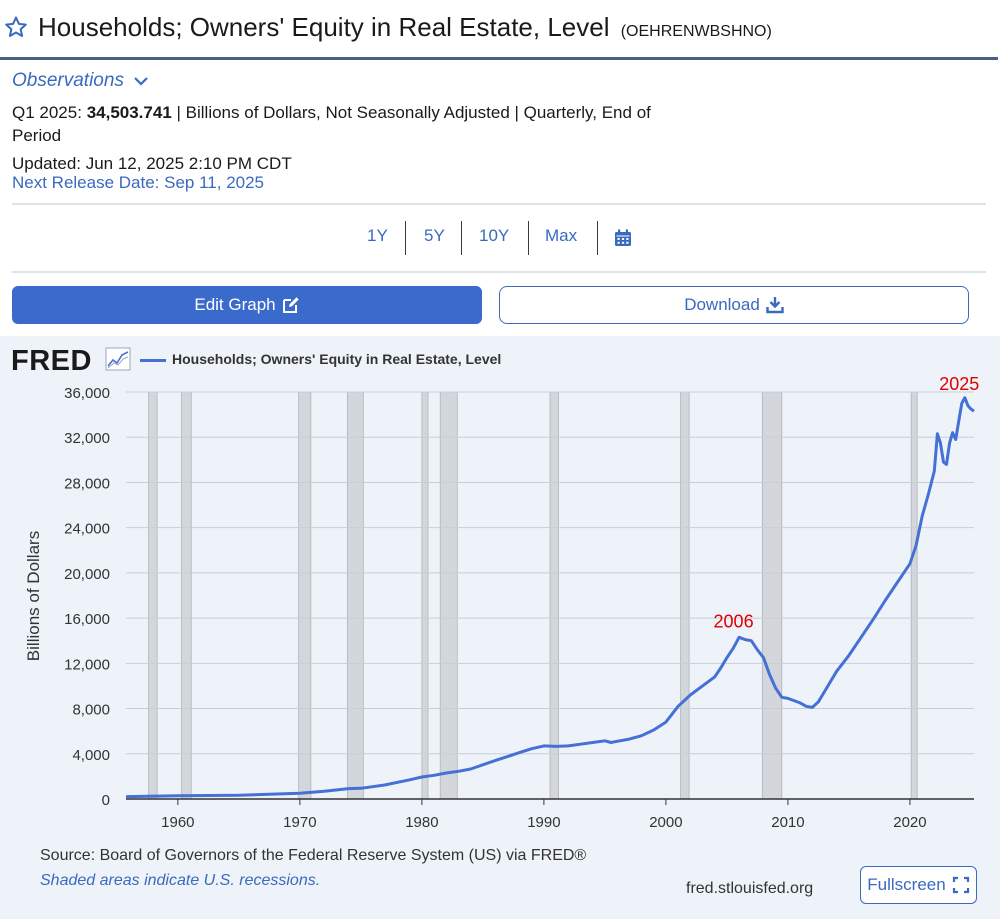 This screenshot has height=919, width=1000. I want to click on annotation-label: 2025, so click(959, 384).